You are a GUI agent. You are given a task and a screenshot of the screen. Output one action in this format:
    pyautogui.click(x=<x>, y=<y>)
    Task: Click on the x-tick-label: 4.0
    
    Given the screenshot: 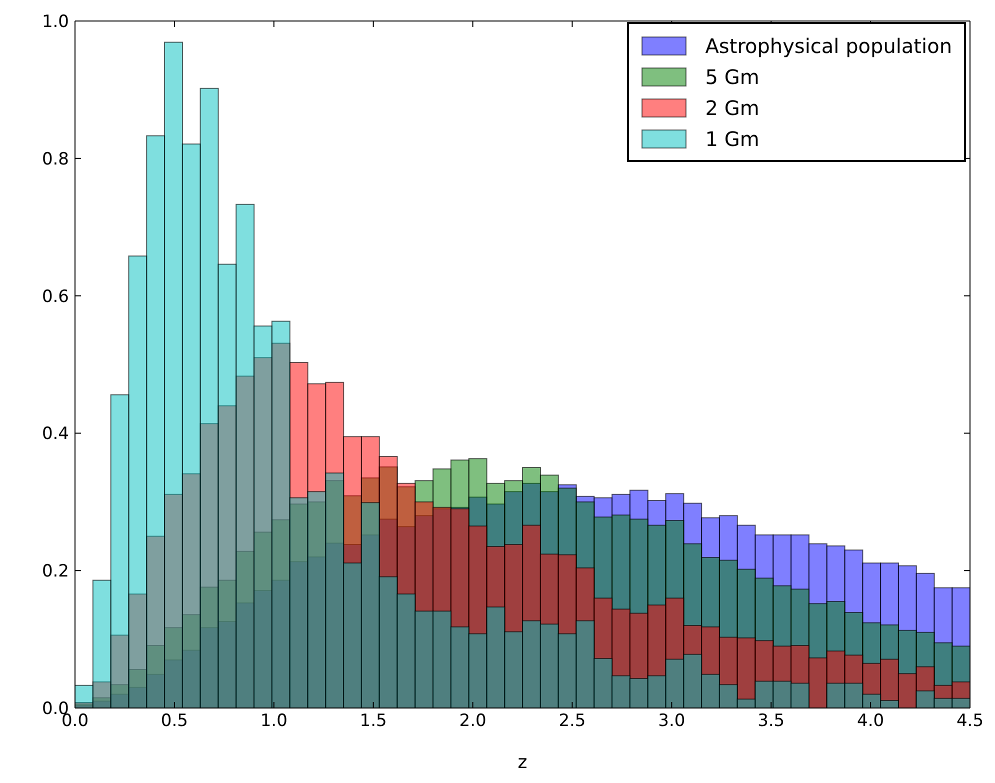 What is the action you would take?
    pyautogui.click(x=870, y=721)
    